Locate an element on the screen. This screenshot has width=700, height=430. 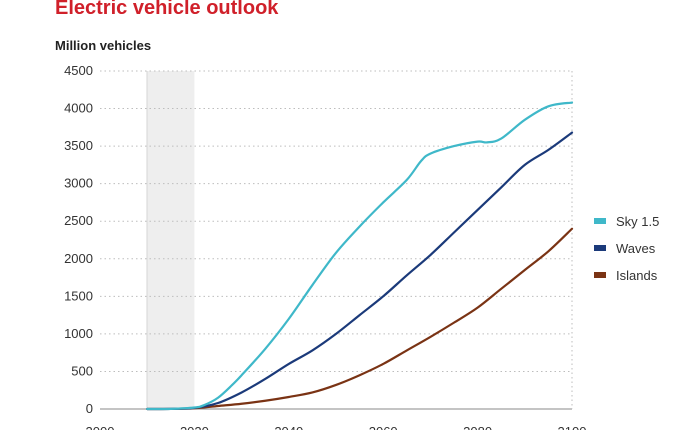
x-tick-label: 2060 is located at coordinates (383, 427).